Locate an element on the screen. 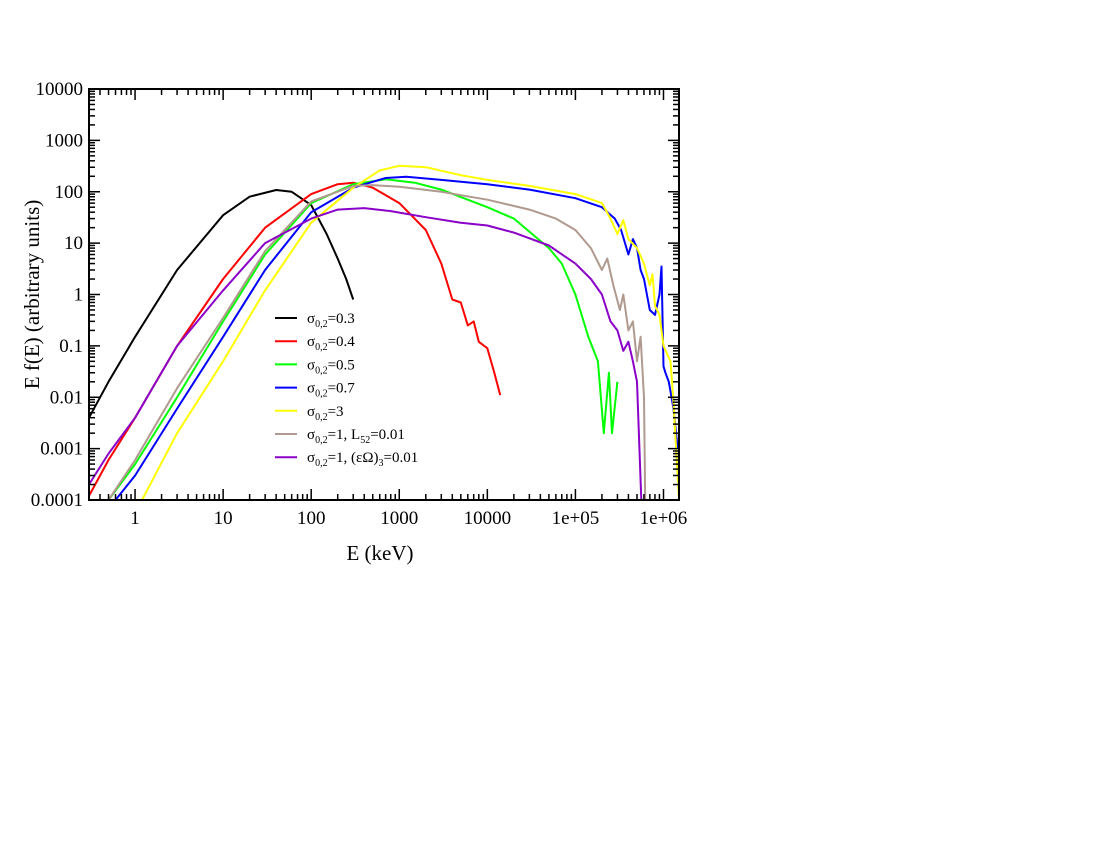 The width and height of the screenshot is (1100, 850). x-tick-label: 1e+05 is located at coordinates (576, 518).